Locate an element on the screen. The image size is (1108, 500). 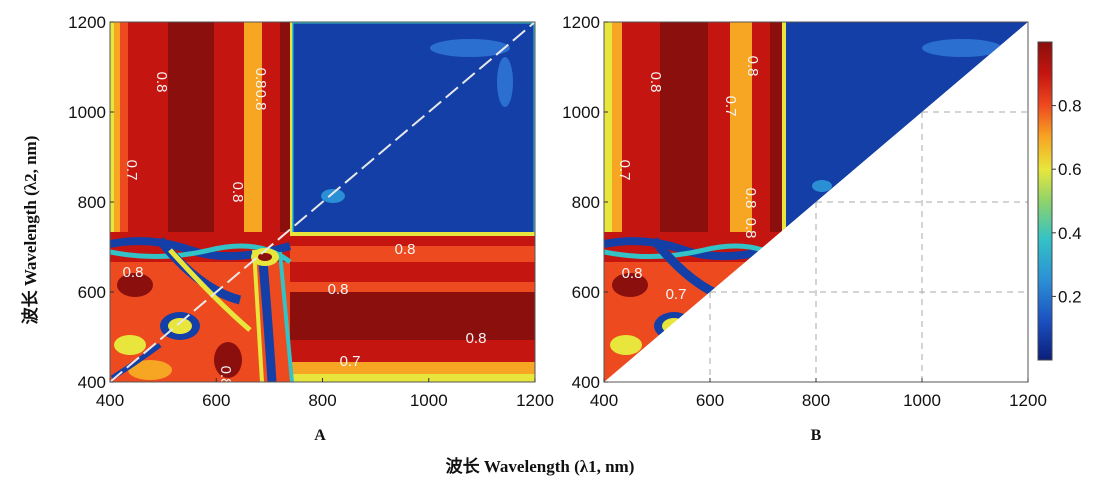
x-axis-title: 波长 Wavelength (λ1, nm) is located at coordinates (540, 466).